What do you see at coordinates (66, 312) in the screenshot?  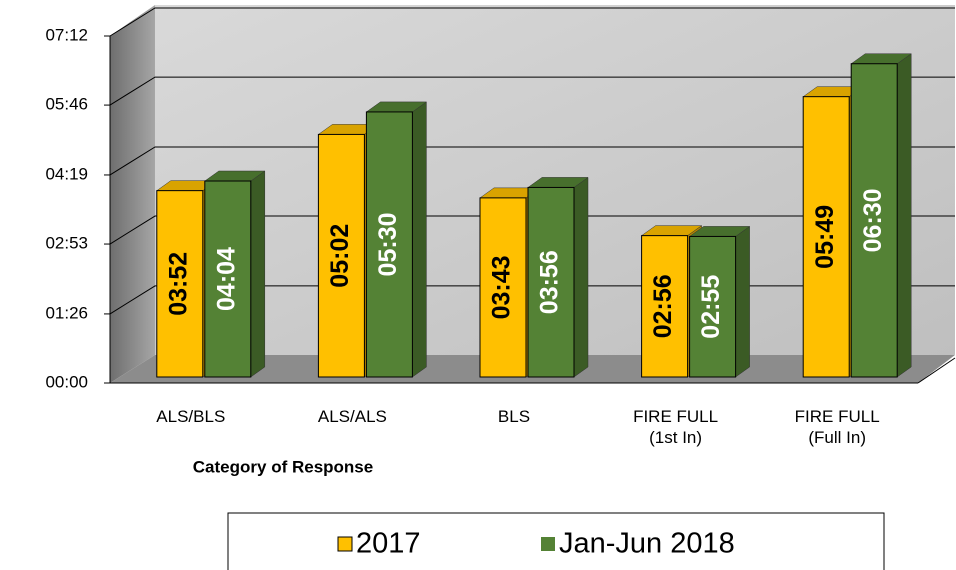 I see `y-tick-label: 01:26` at bounding box center [66, 312].